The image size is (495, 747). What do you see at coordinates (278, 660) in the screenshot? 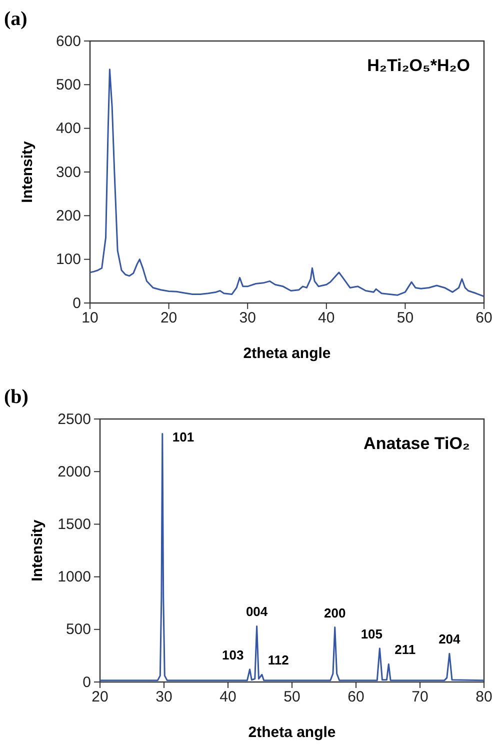
I see `annotation: 112` at bounding box center [278, 660].